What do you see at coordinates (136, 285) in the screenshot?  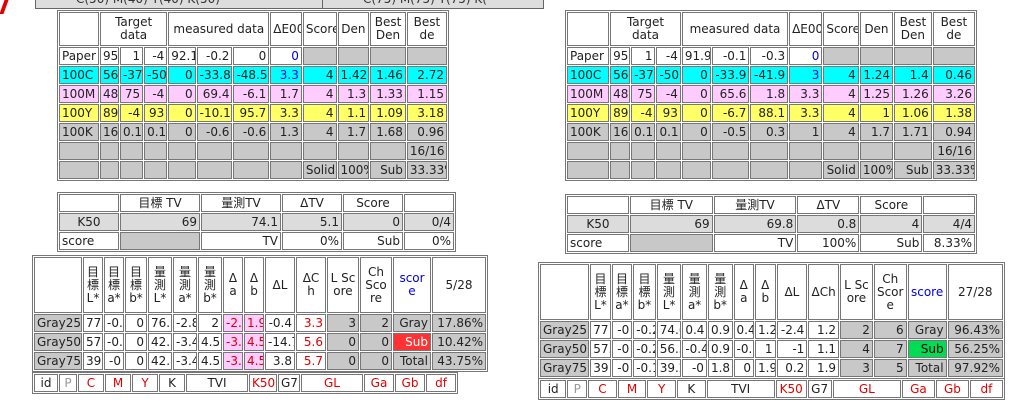 I see `cell: 目標b*` at bounding box center [136, 285].